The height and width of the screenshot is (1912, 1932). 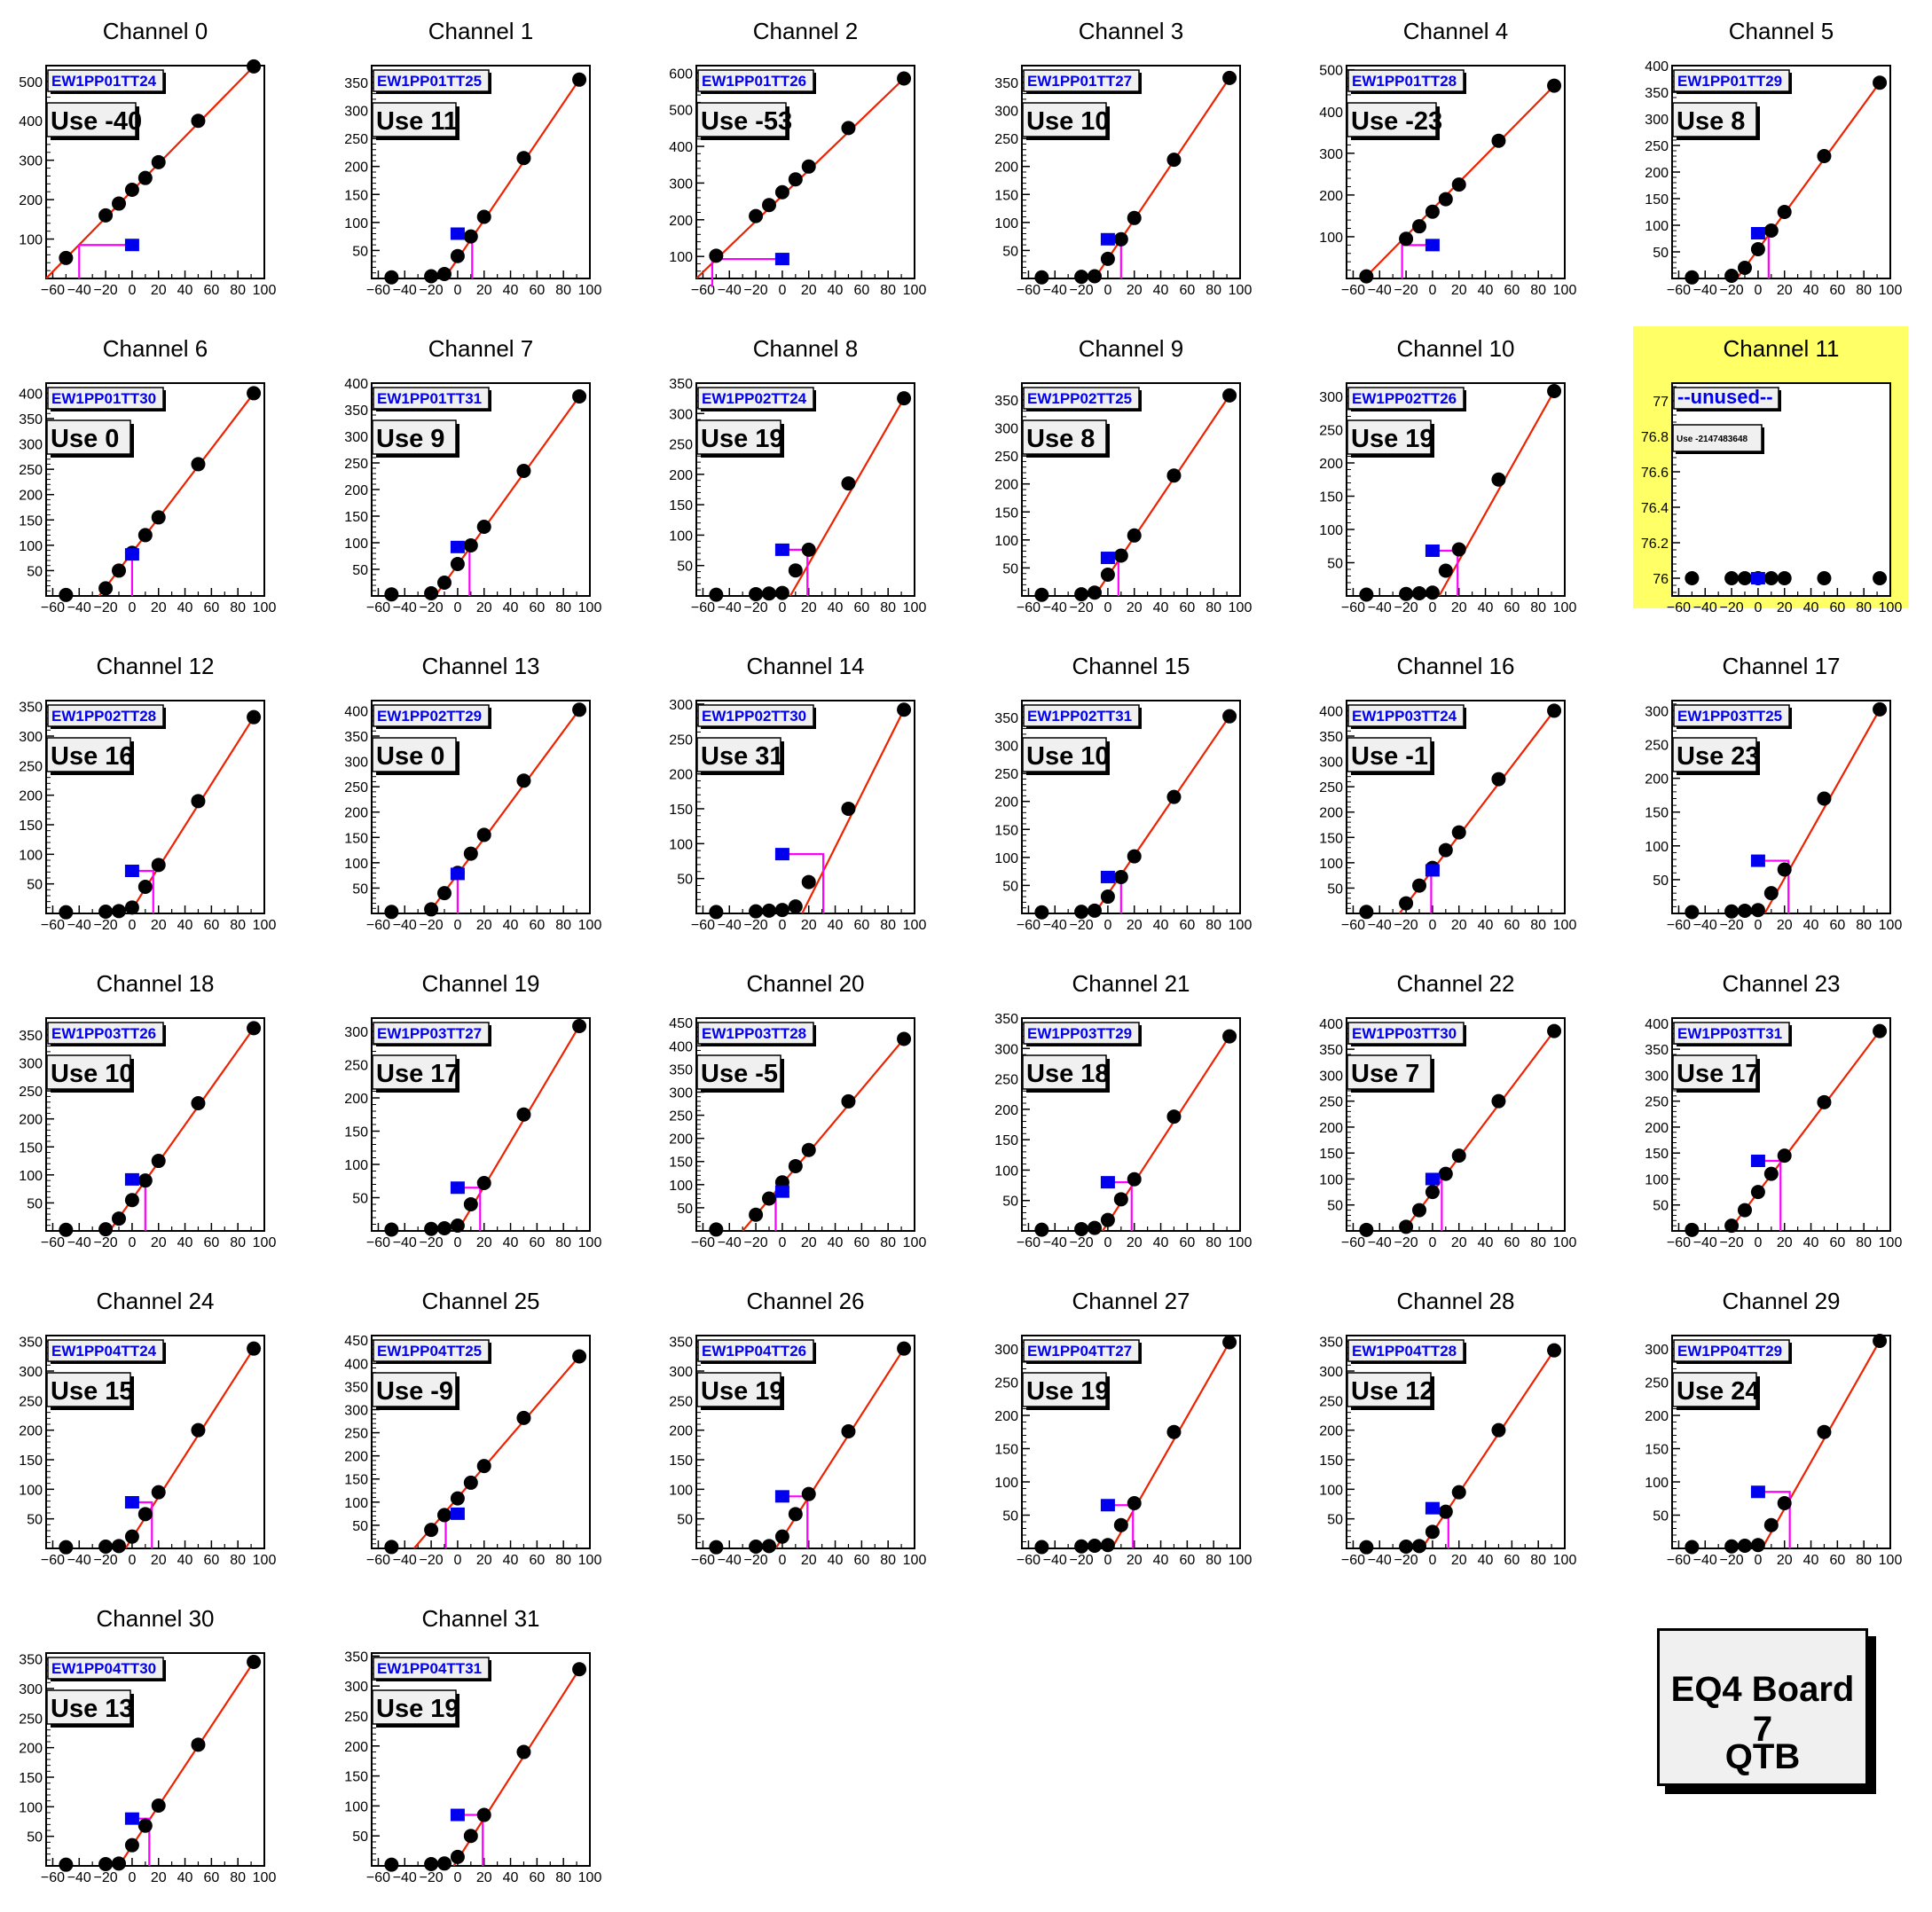 What do you see at coordinates (1456, 172) in the screenshot?
I see `plot-frame` at bounding box center [1456, 172].